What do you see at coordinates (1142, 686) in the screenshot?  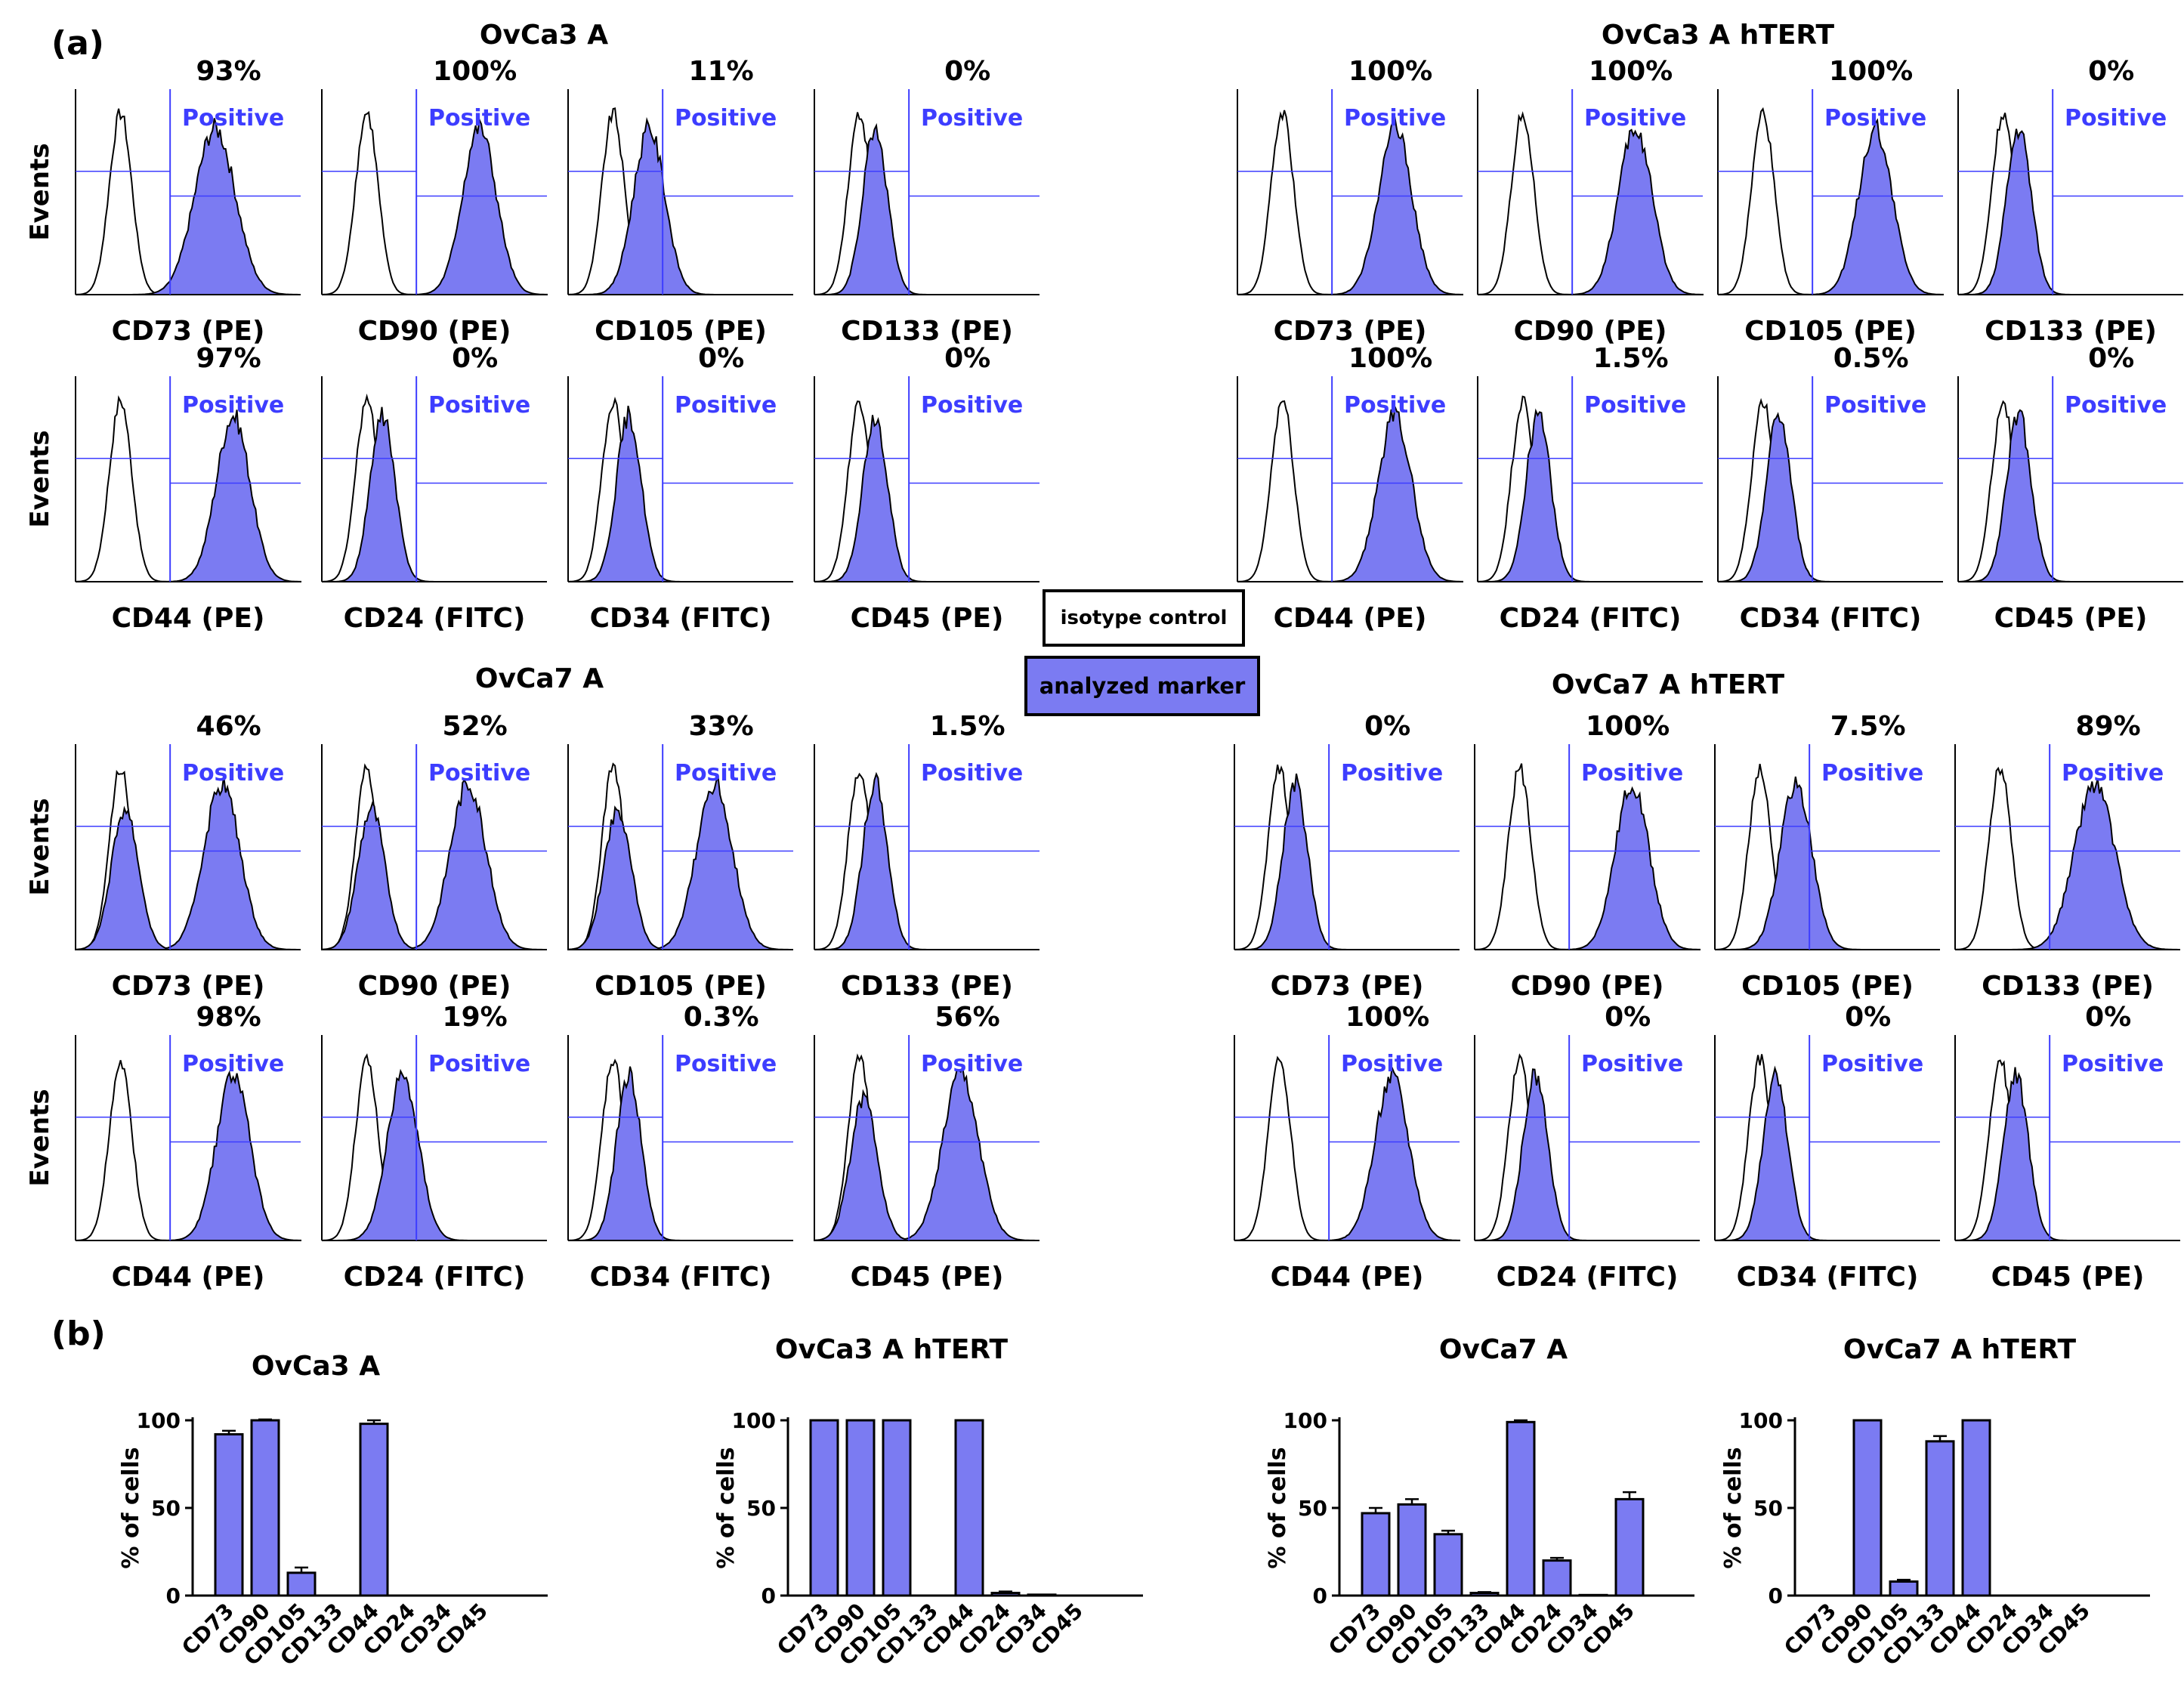 I see `legend-analyzed-marker: analyzed marker` at bounding box center [1142, 686].